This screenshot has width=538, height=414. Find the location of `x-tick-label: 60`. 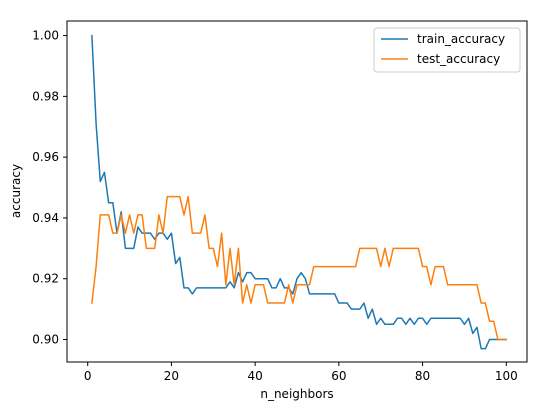

x-tick-label: 60 is located at coordinates (338, 376).